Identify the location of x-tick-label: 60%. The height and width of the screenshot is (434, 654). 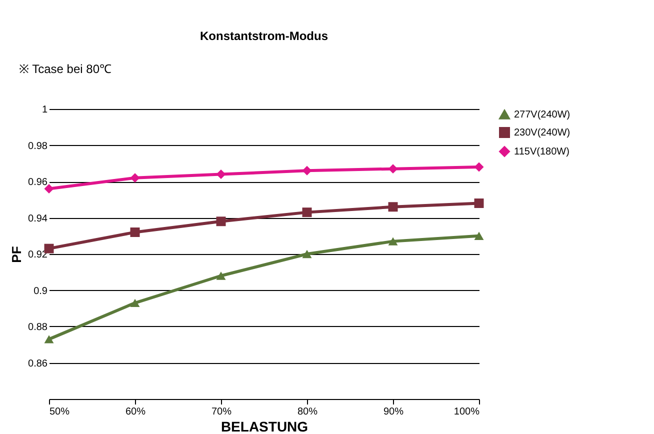
(135, 412).